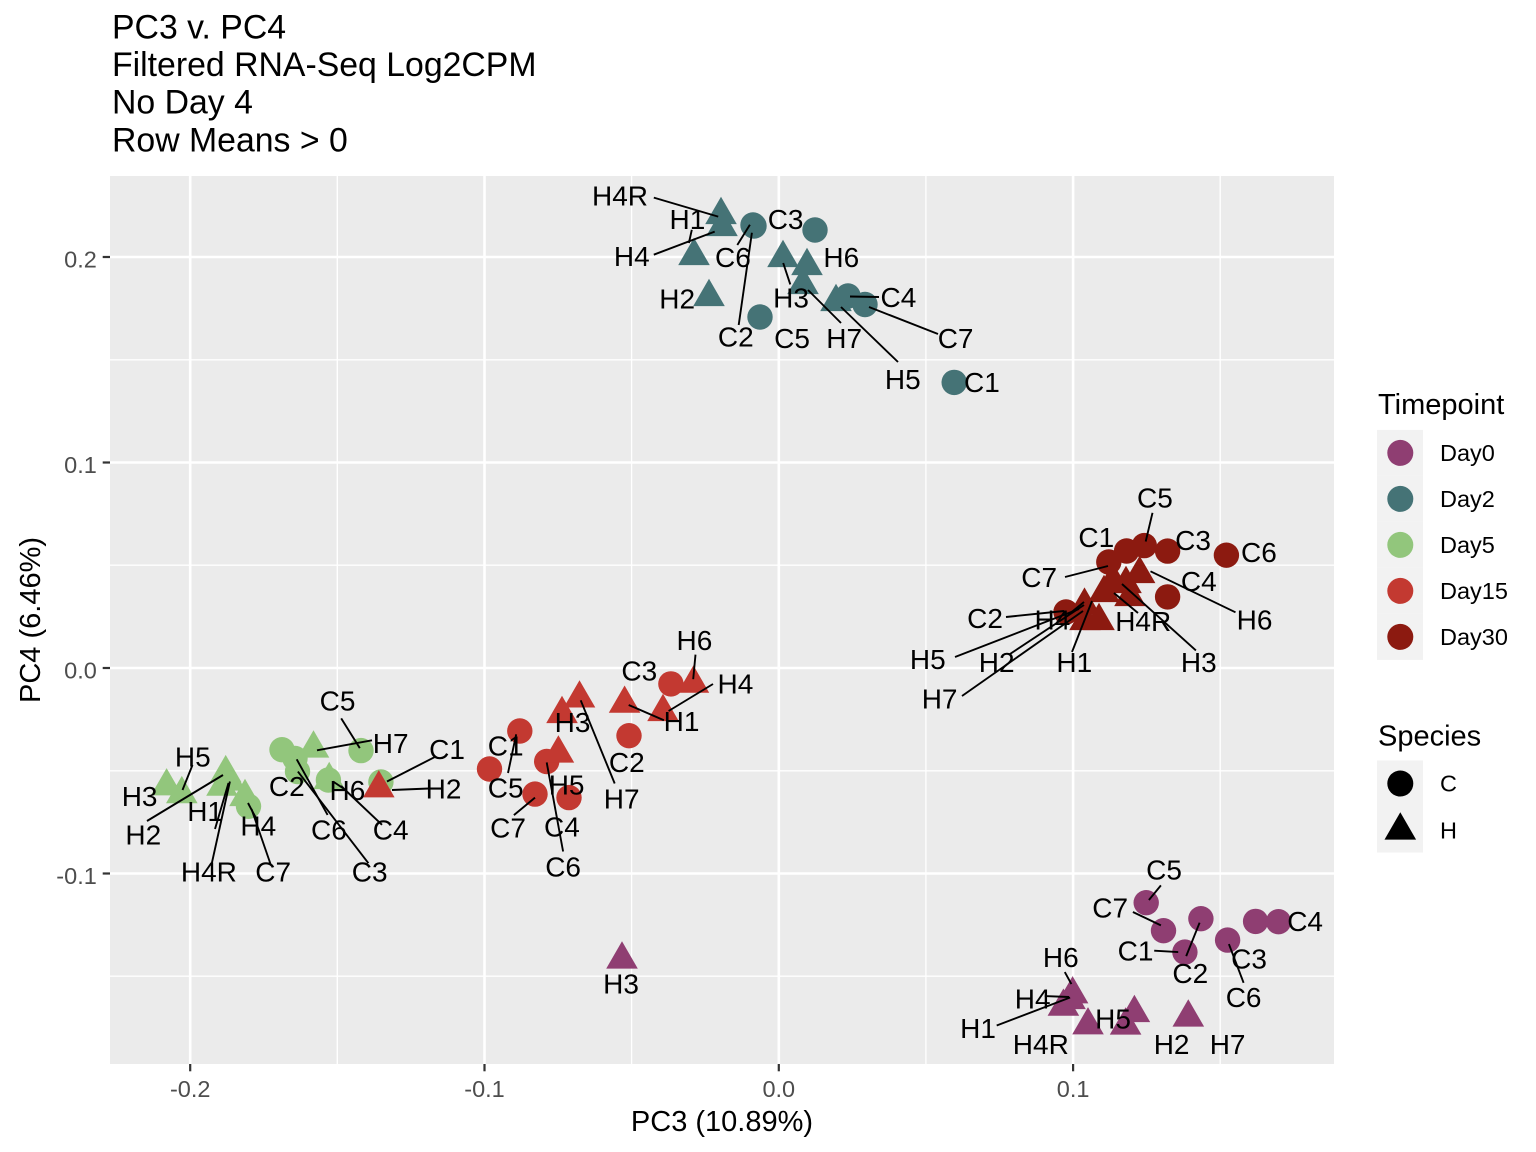 The width and height of the screenshot is (1536, 1152). I want to click on svg-text: No Day 4, so click(182, 103).